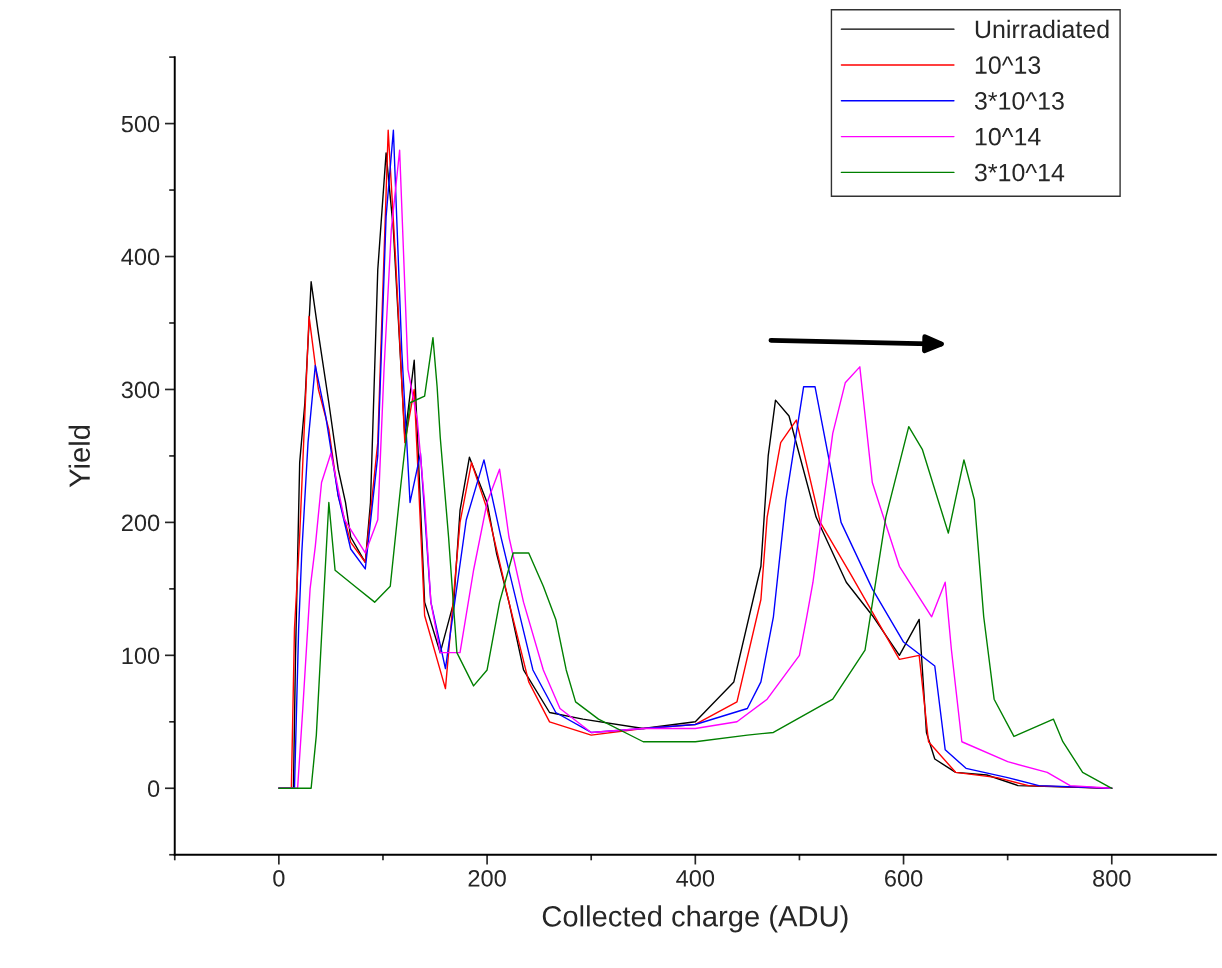 The image size is (1222, 968). What do you see at coordinates (487, 878) in the screenshot?
I see `x-tick-label: 200` at bounding box center [487, 878].